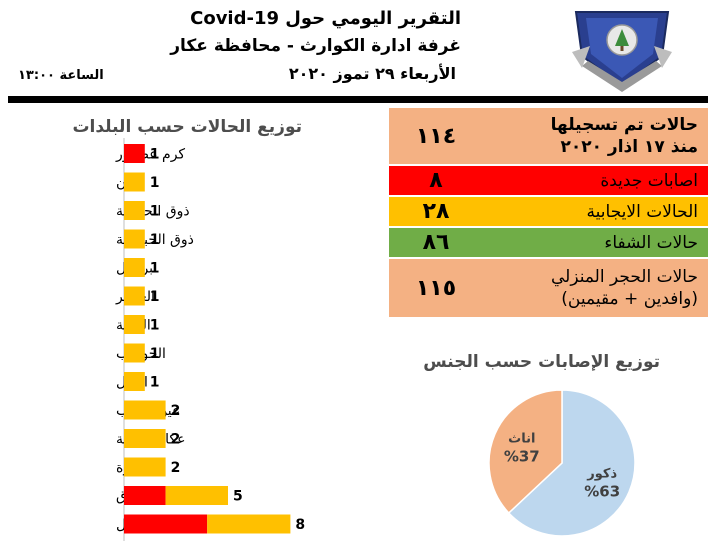 The width and height of the screenshot is (716, 558). What do you see at coordinates (649, 180) in the screenshot?
I see `stat-label-line1: اصابات جديدة` at bounding box center [649, 180].